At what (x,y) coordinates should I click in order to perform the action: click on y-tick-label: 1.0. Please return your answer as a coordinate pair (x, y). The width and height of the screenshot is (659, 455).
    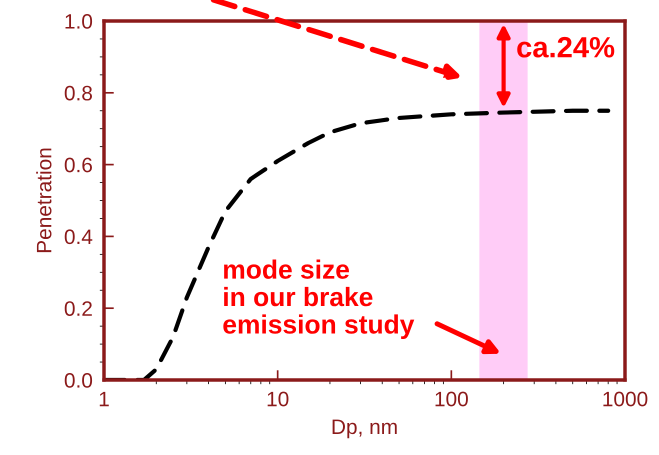
    Looking at the image, I should click on (79, 21).